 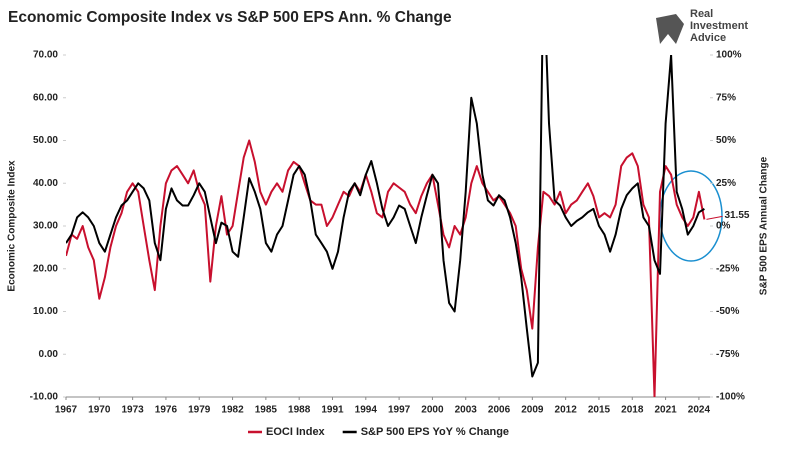 I want to click on y-tick-label: 70.00, so click(x=45, y=55).